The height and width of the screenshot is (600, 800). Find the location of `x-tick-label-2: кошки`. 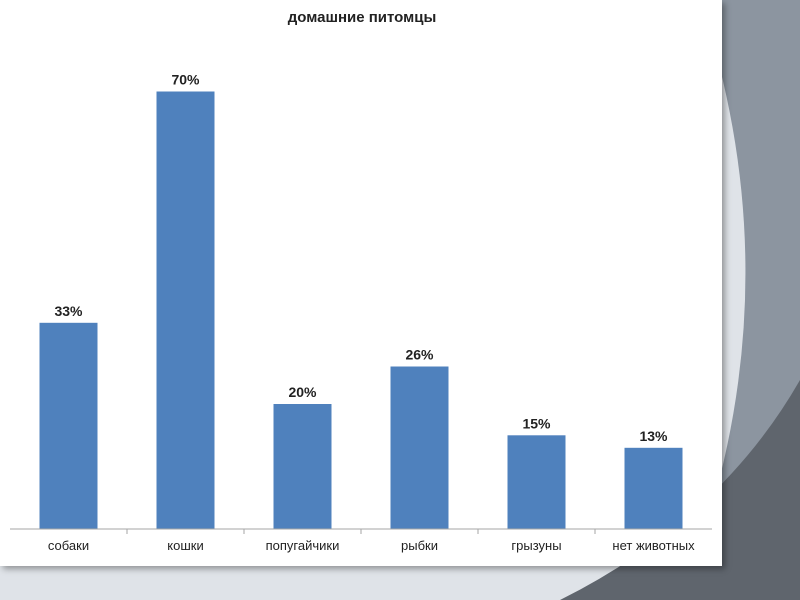

x-tick-label-2: кошки is located at coordinates (185, 545).